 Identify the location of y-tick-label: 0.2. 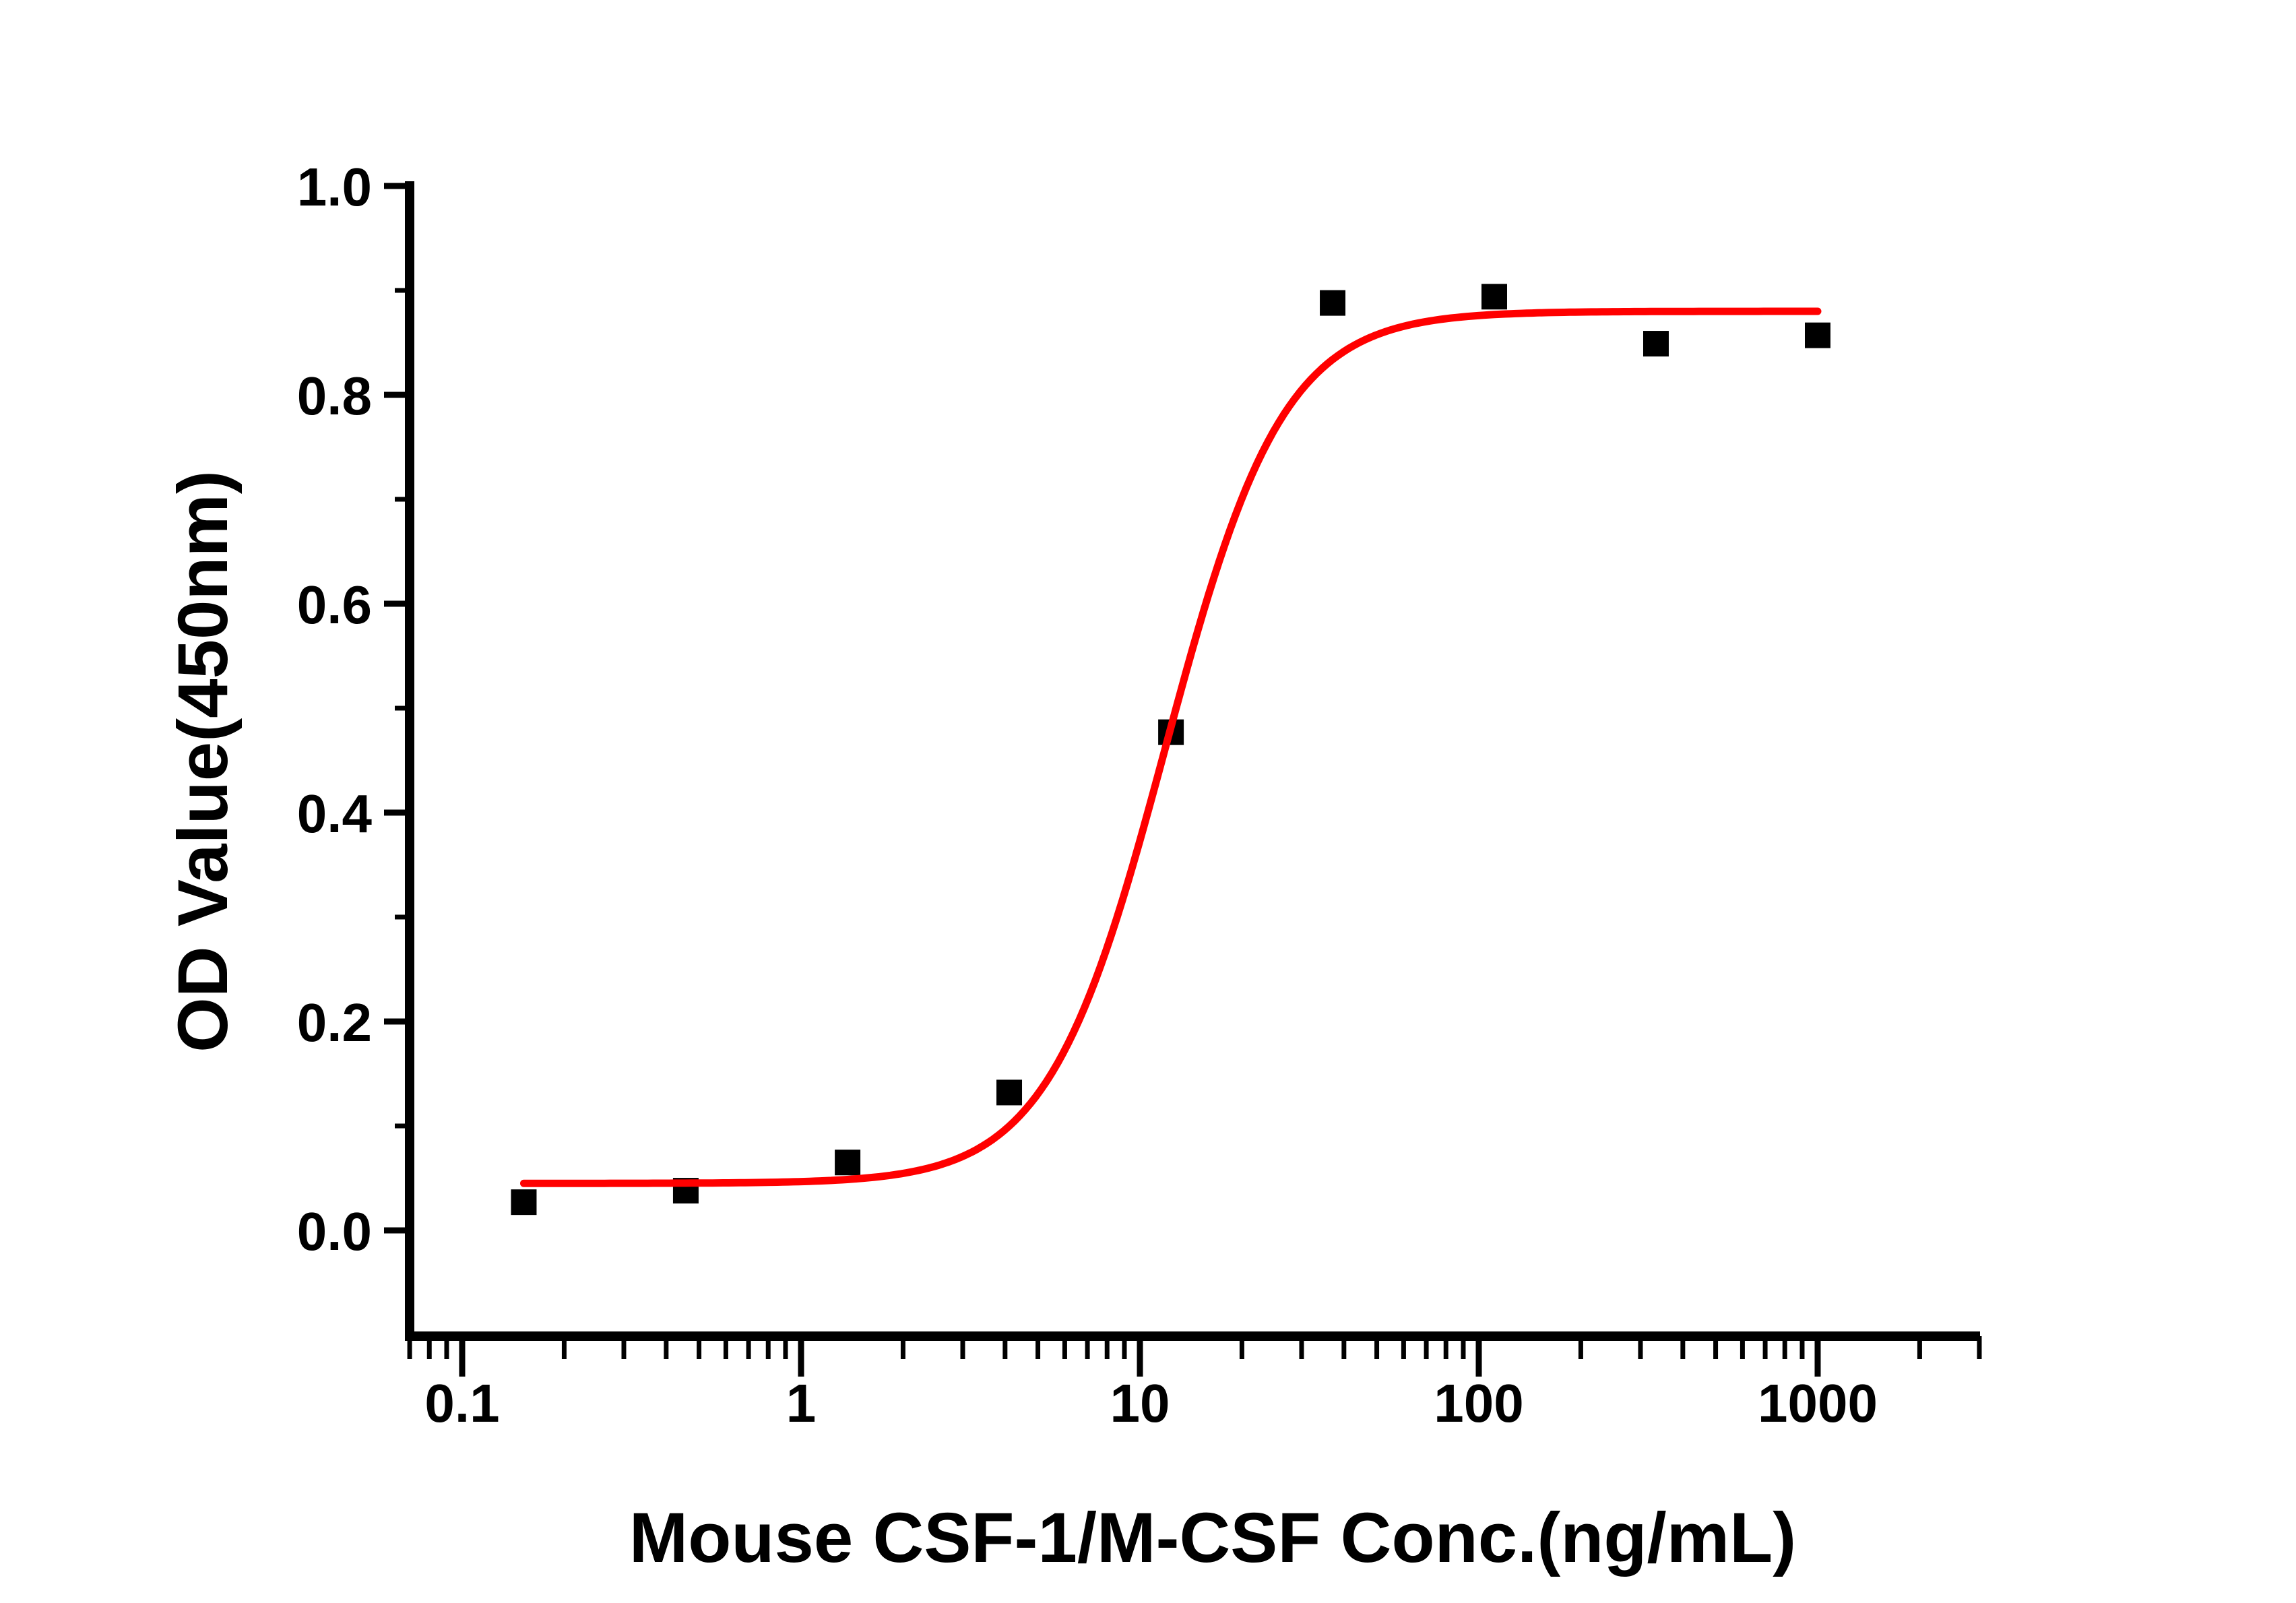
(334, 1022).